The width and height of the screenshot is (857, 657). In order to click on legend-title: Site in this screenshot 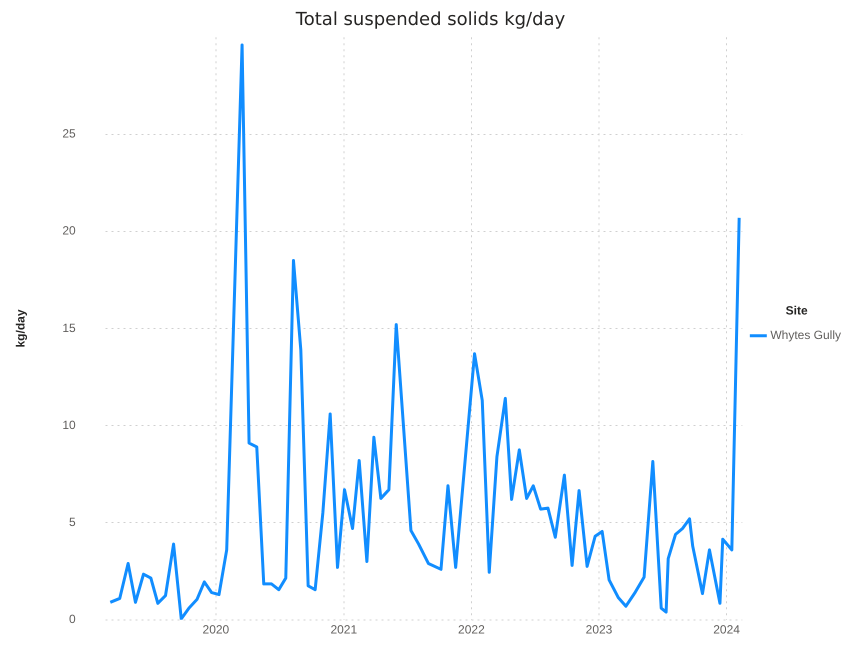, I will do `click(797, 311)`.